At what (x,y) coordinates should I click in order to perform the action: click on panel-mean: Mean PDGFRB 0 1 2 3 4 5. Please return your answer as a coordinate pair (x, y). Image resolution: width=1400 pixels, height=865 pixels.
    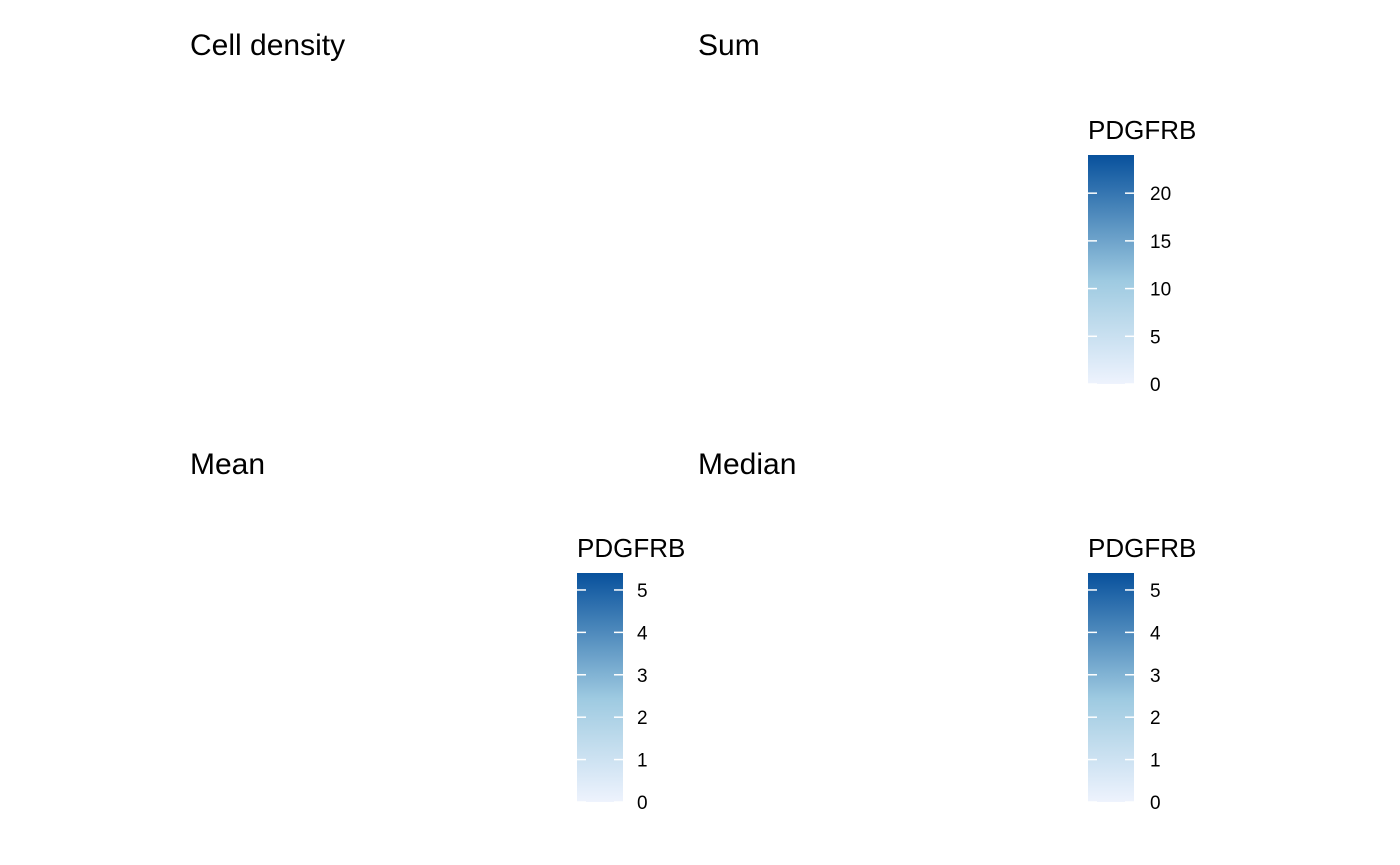
    Looking at the image, I should click on (437, 631).